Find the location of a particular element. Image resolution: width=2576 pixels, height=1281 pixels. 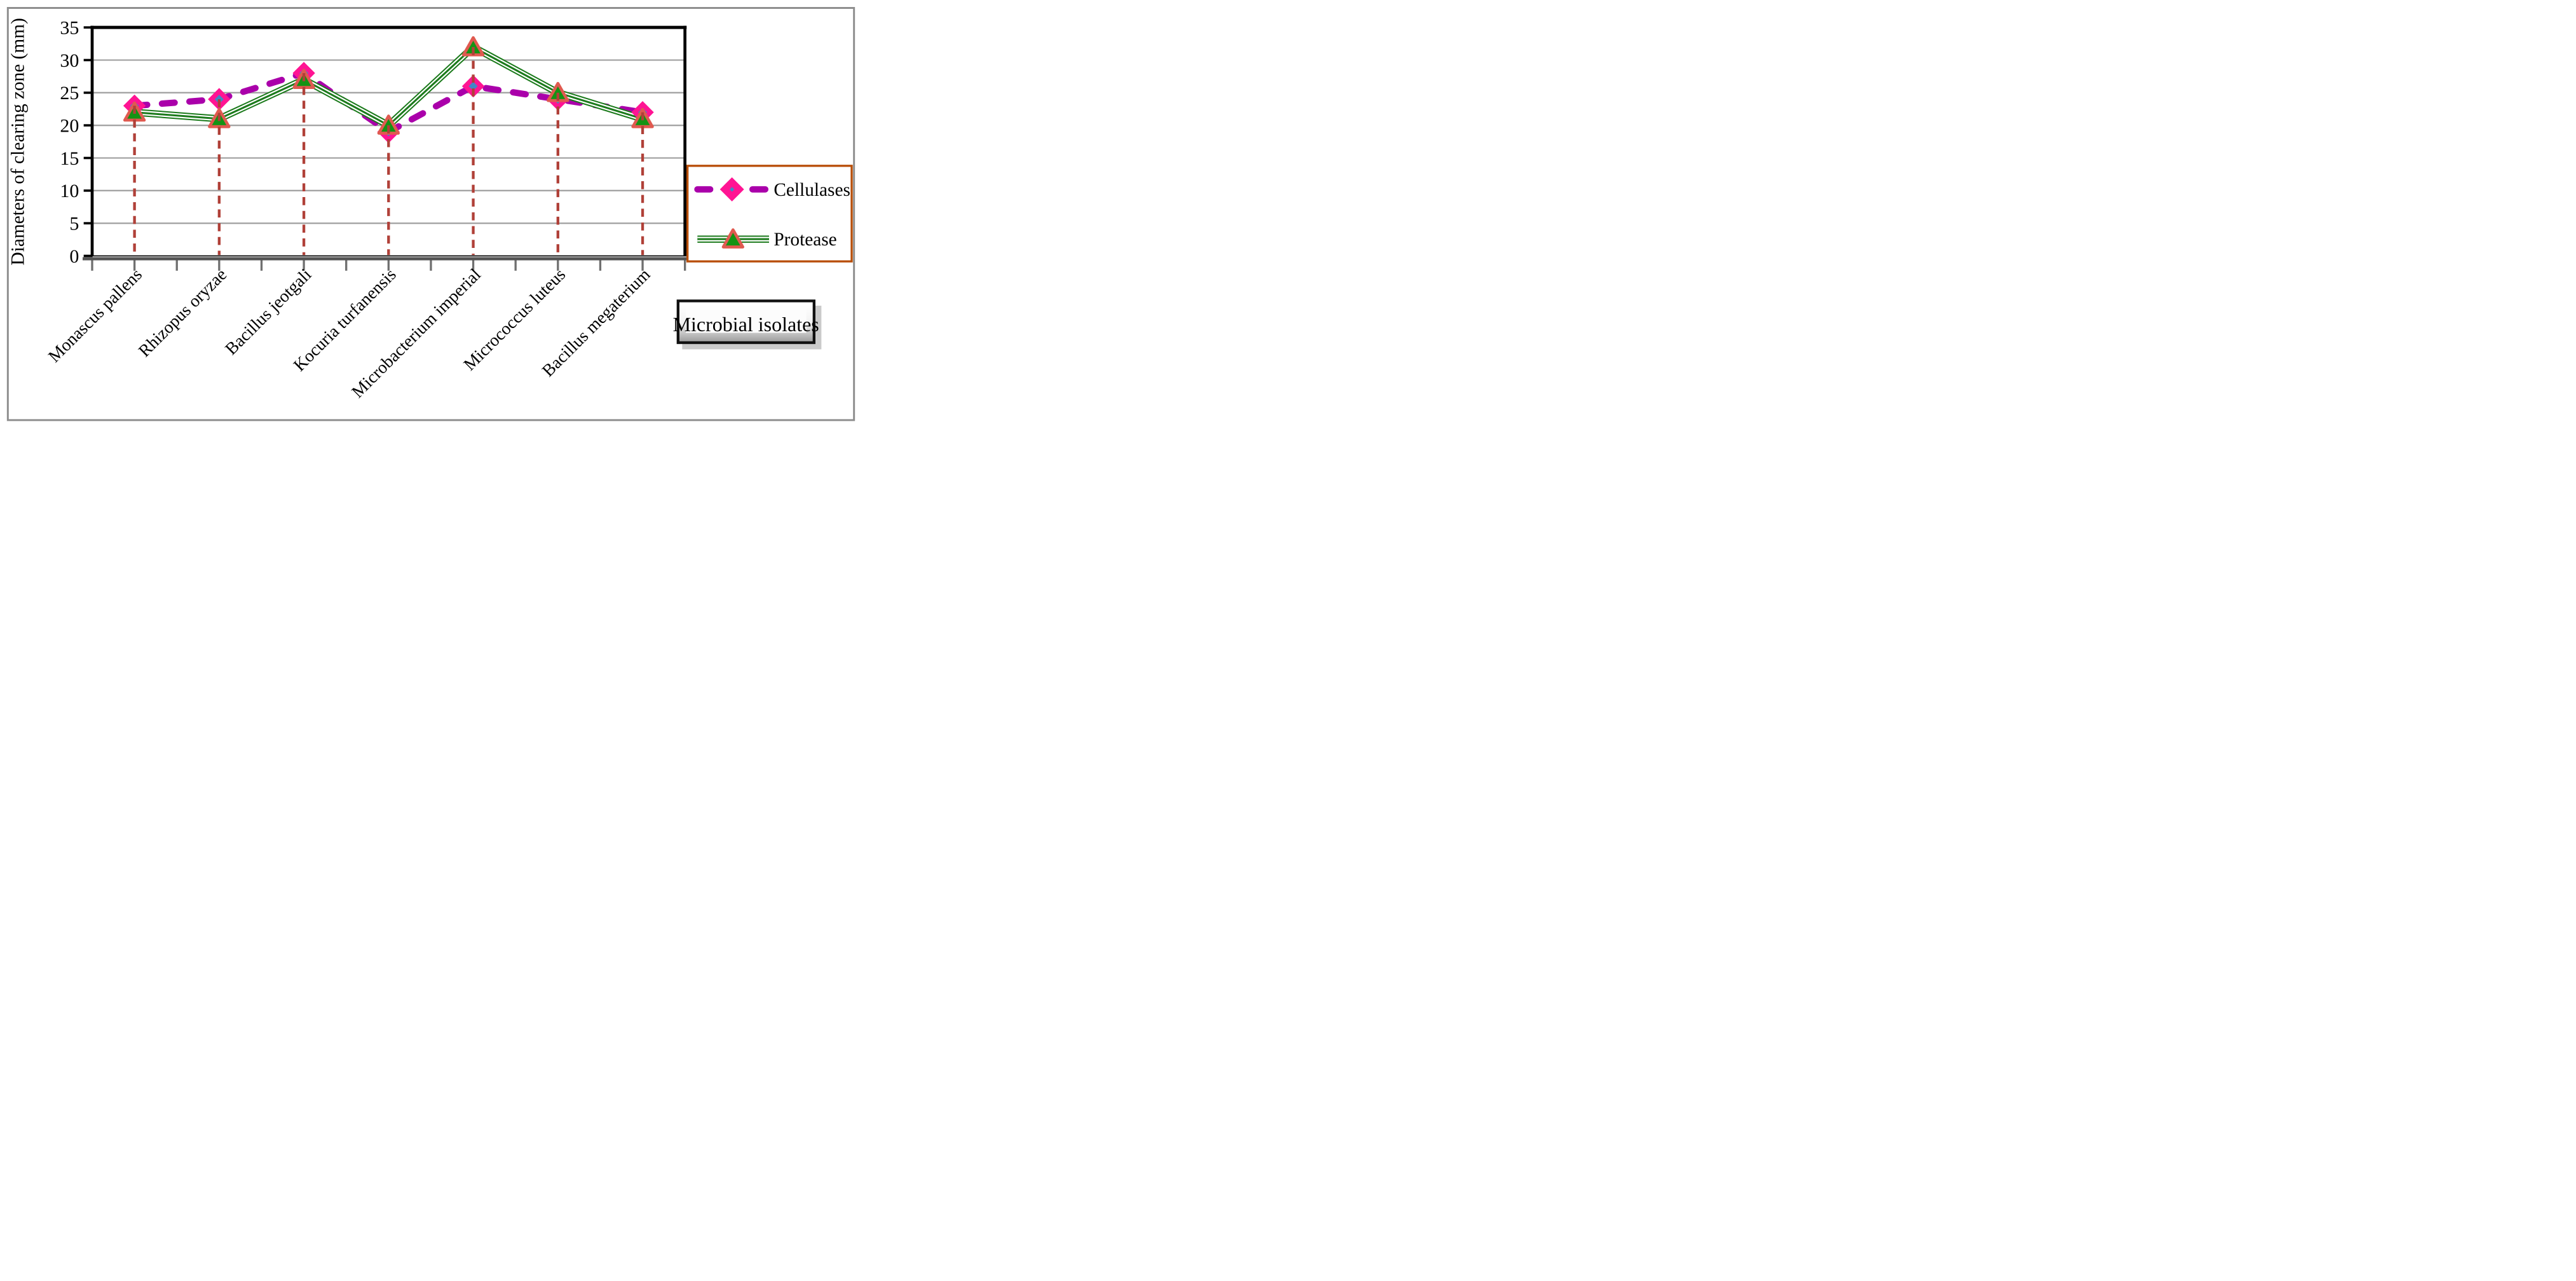

legend-box is located at coordinates (769, 214).